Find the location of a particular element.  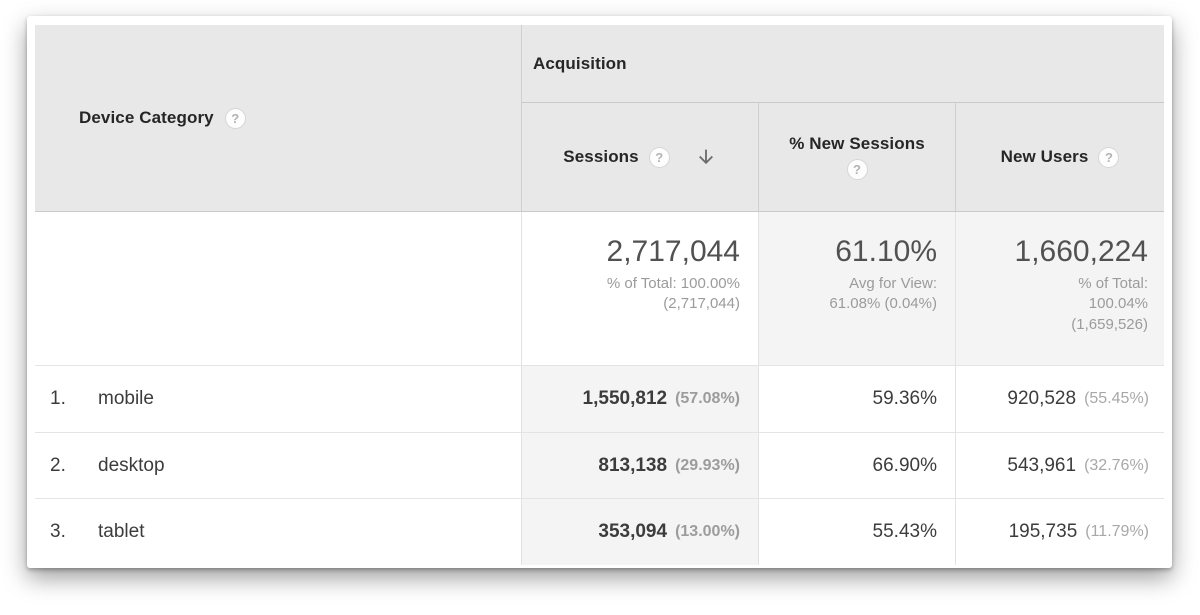

sessions-percent: (29.93%) is located at coordinates (707, 465).